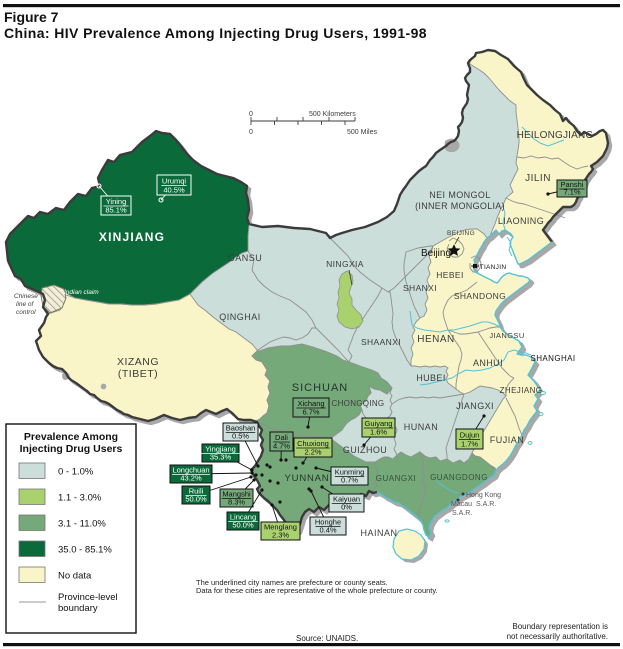 This screenshot has width=623, height=649. What do you see at coordinates (190, 470) in the screenshot?
I see `svg-text: Longchuan` at bounding box center [190, 470].